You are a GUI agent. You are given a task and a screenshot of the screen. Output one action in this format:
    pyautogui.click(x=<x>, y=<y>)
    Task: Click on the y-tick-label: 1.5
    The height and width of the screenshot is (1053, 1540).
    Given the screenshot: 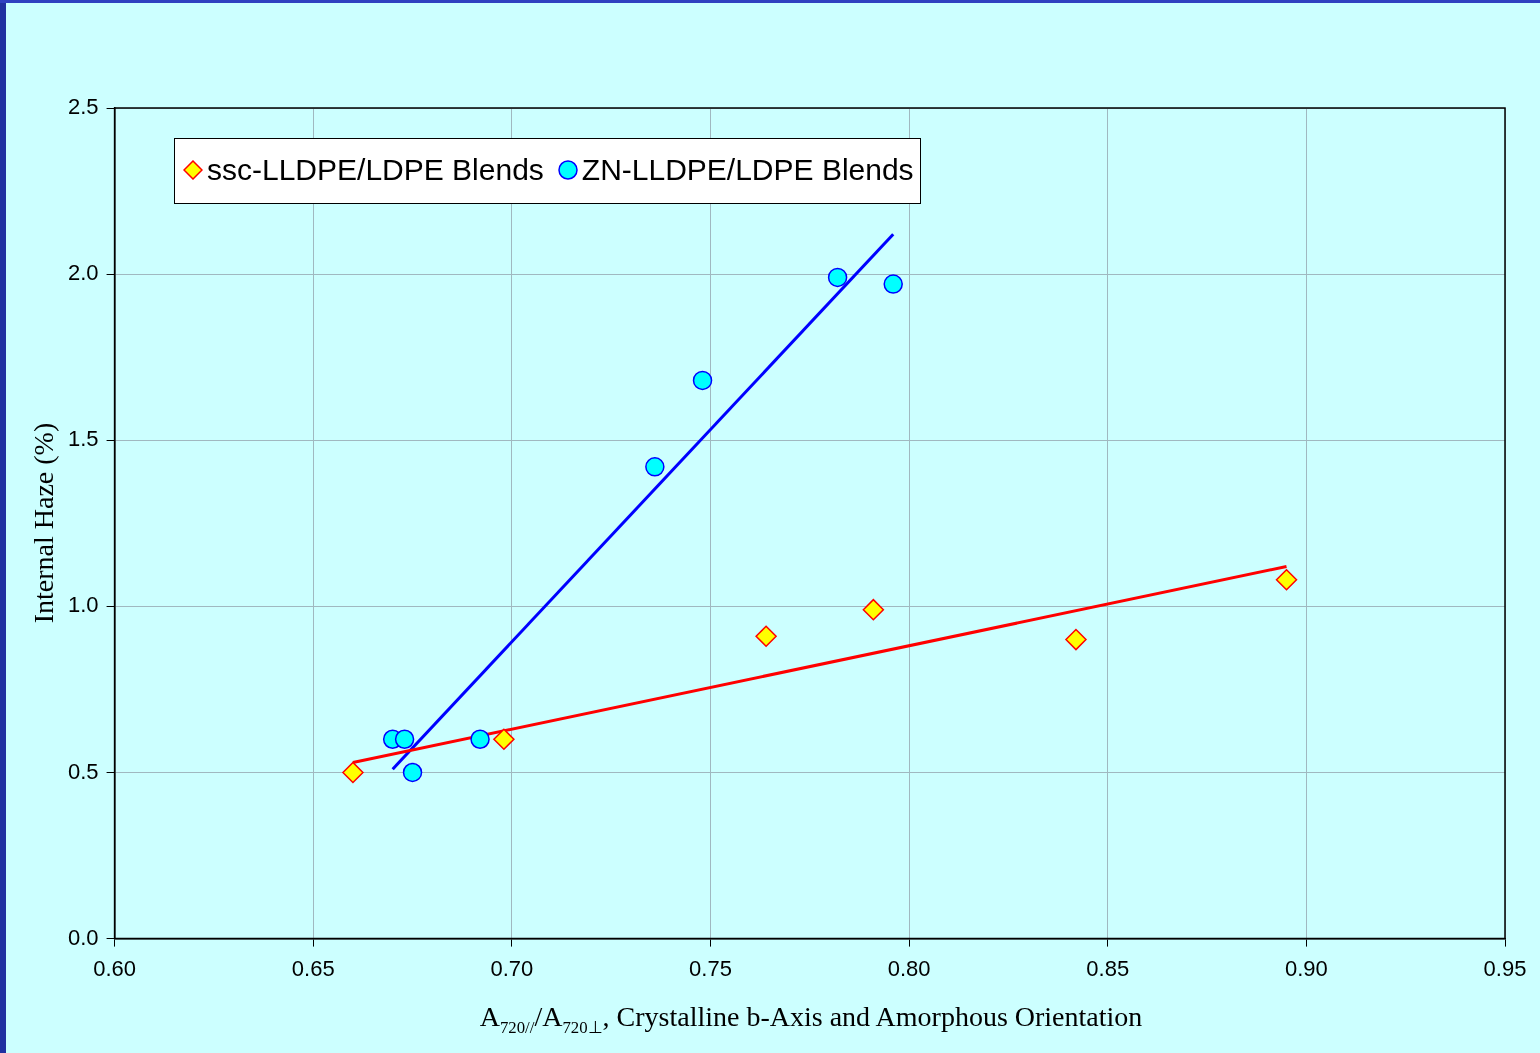 What is the action you would take?
    pyautogui.click(x=83, y=439)
    